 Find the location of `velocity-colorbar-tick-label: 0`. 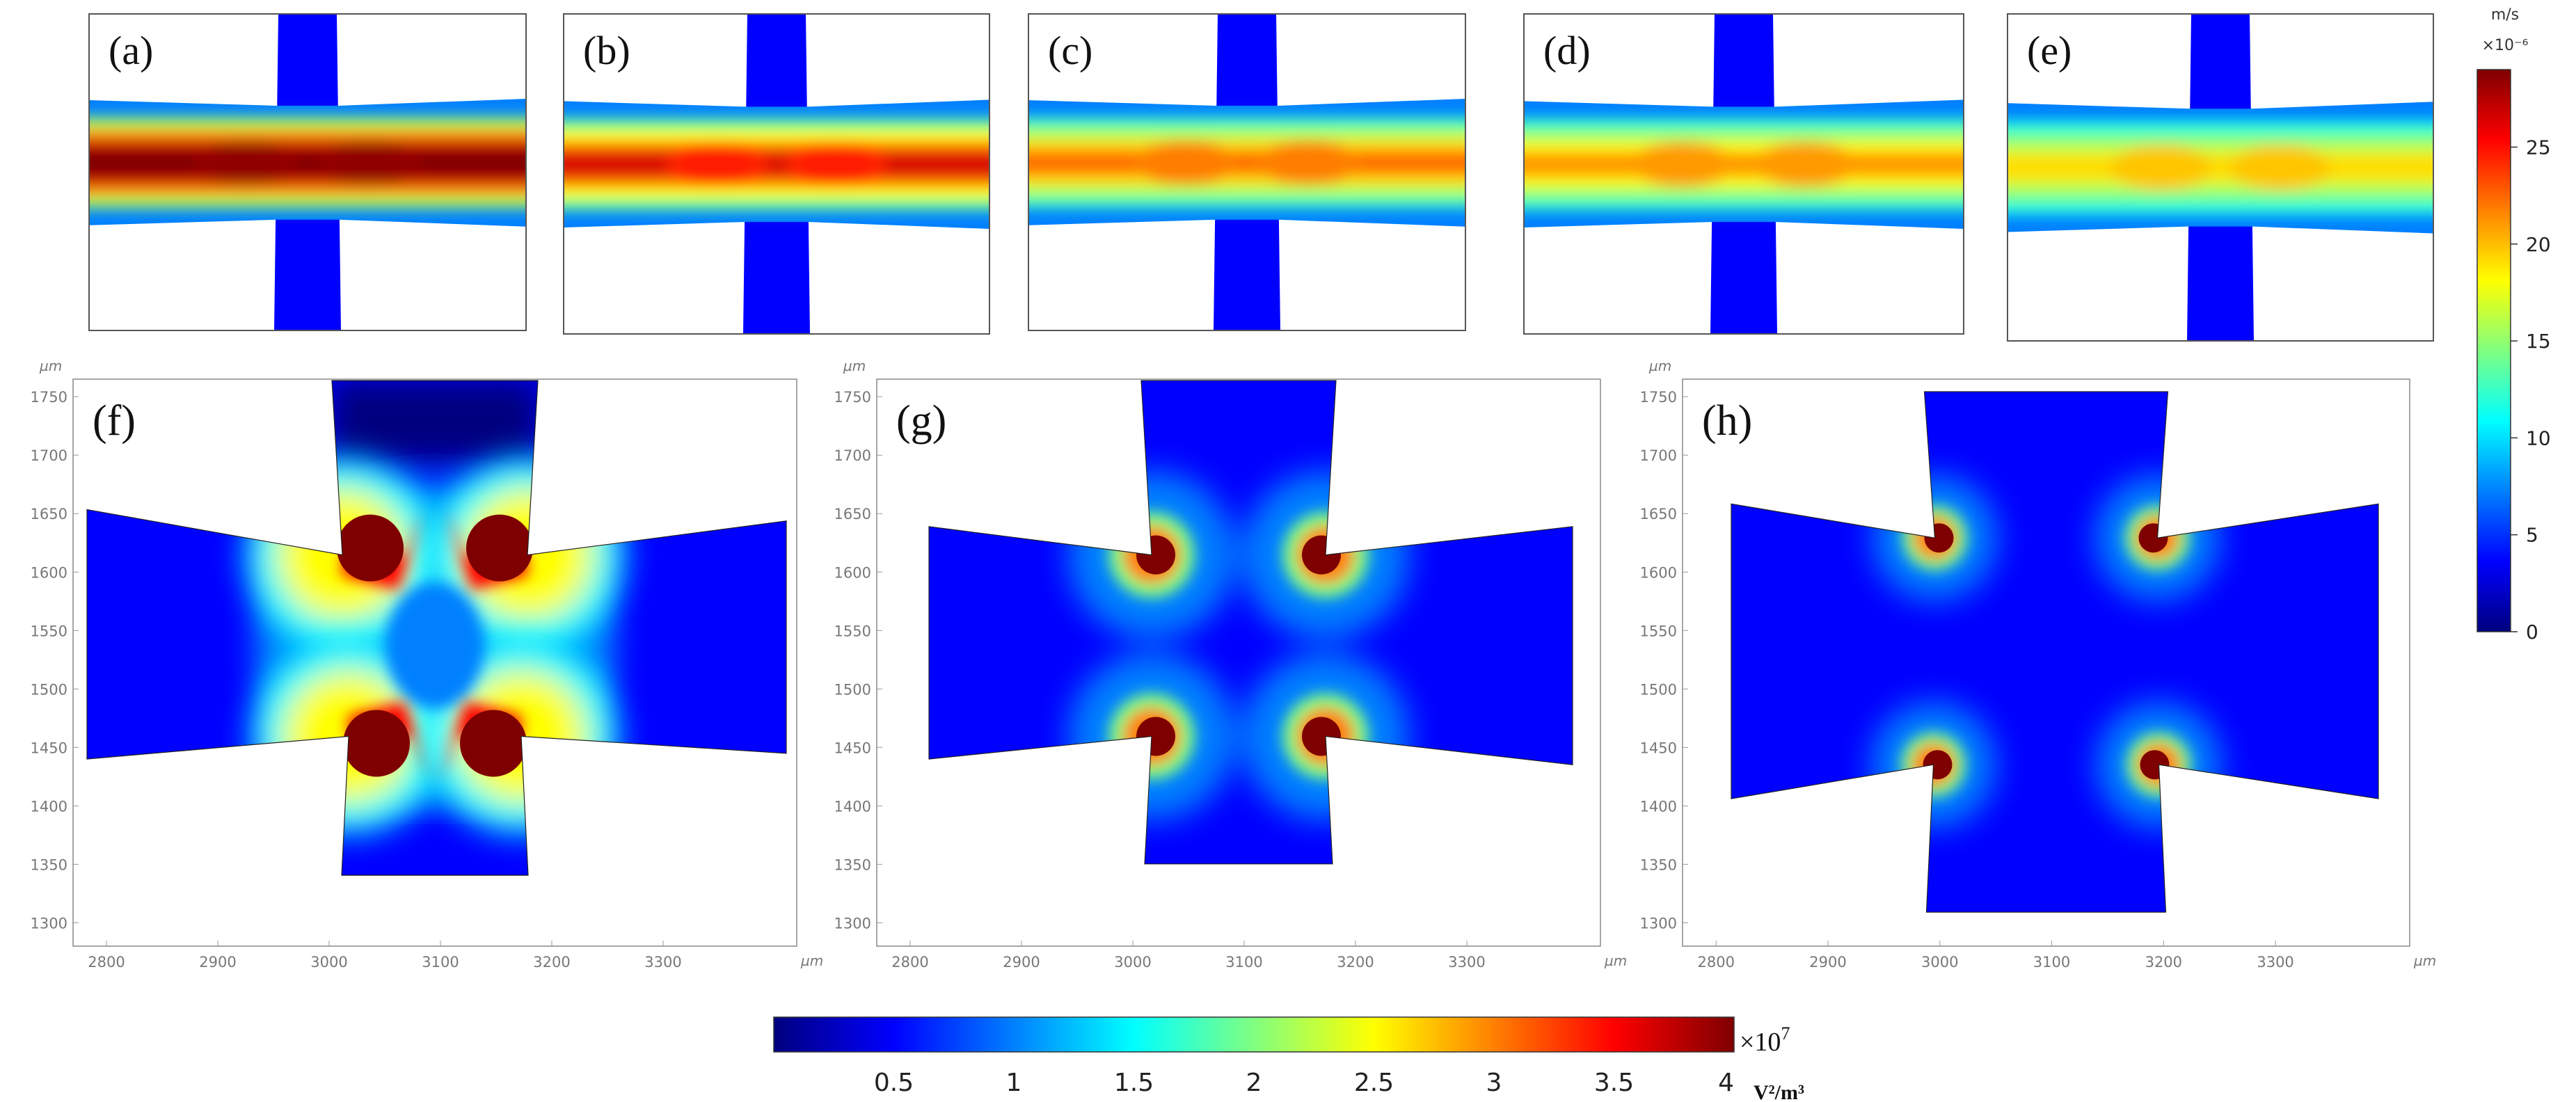

velocity-colorbar-tick-label: 0 is located at coordinates (2532, 632).